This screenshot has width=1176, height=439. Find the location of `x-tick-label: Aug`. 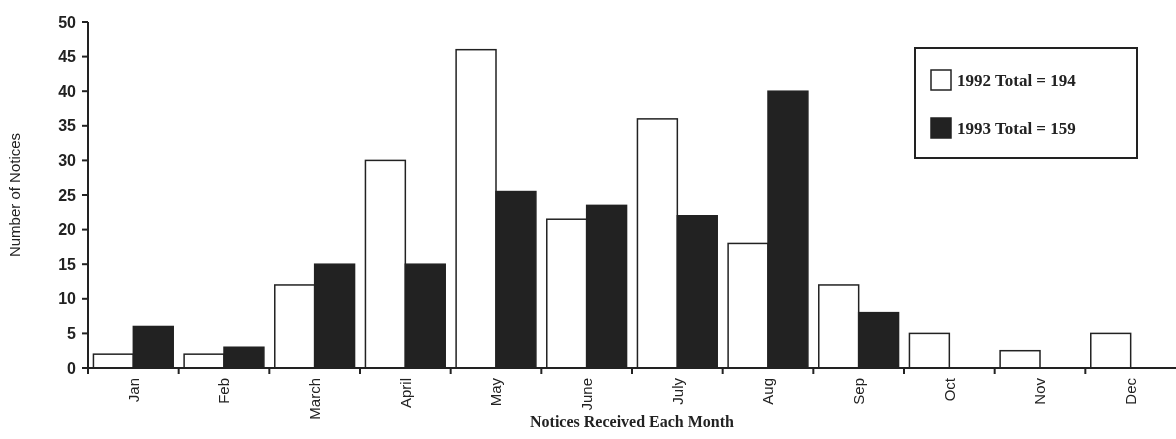

x-tick-label: Aug is located at coordinates (768, 391).